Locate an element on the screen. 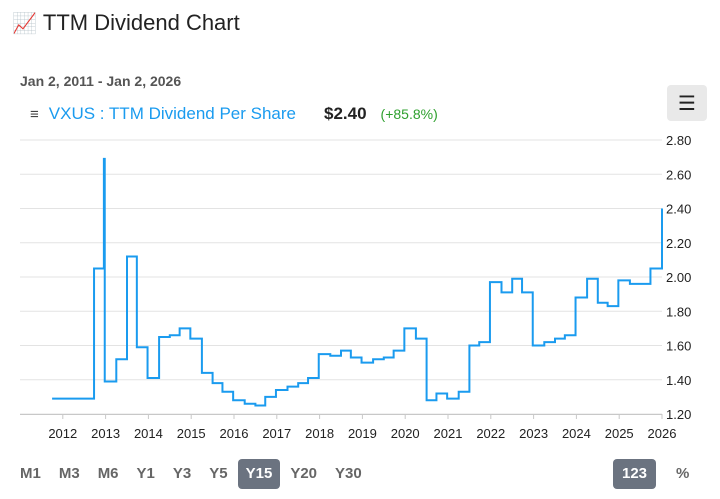 The height and width of the screenshot is (499, 720). range-button-y15: Y15 is located at coordinates (259, 474).